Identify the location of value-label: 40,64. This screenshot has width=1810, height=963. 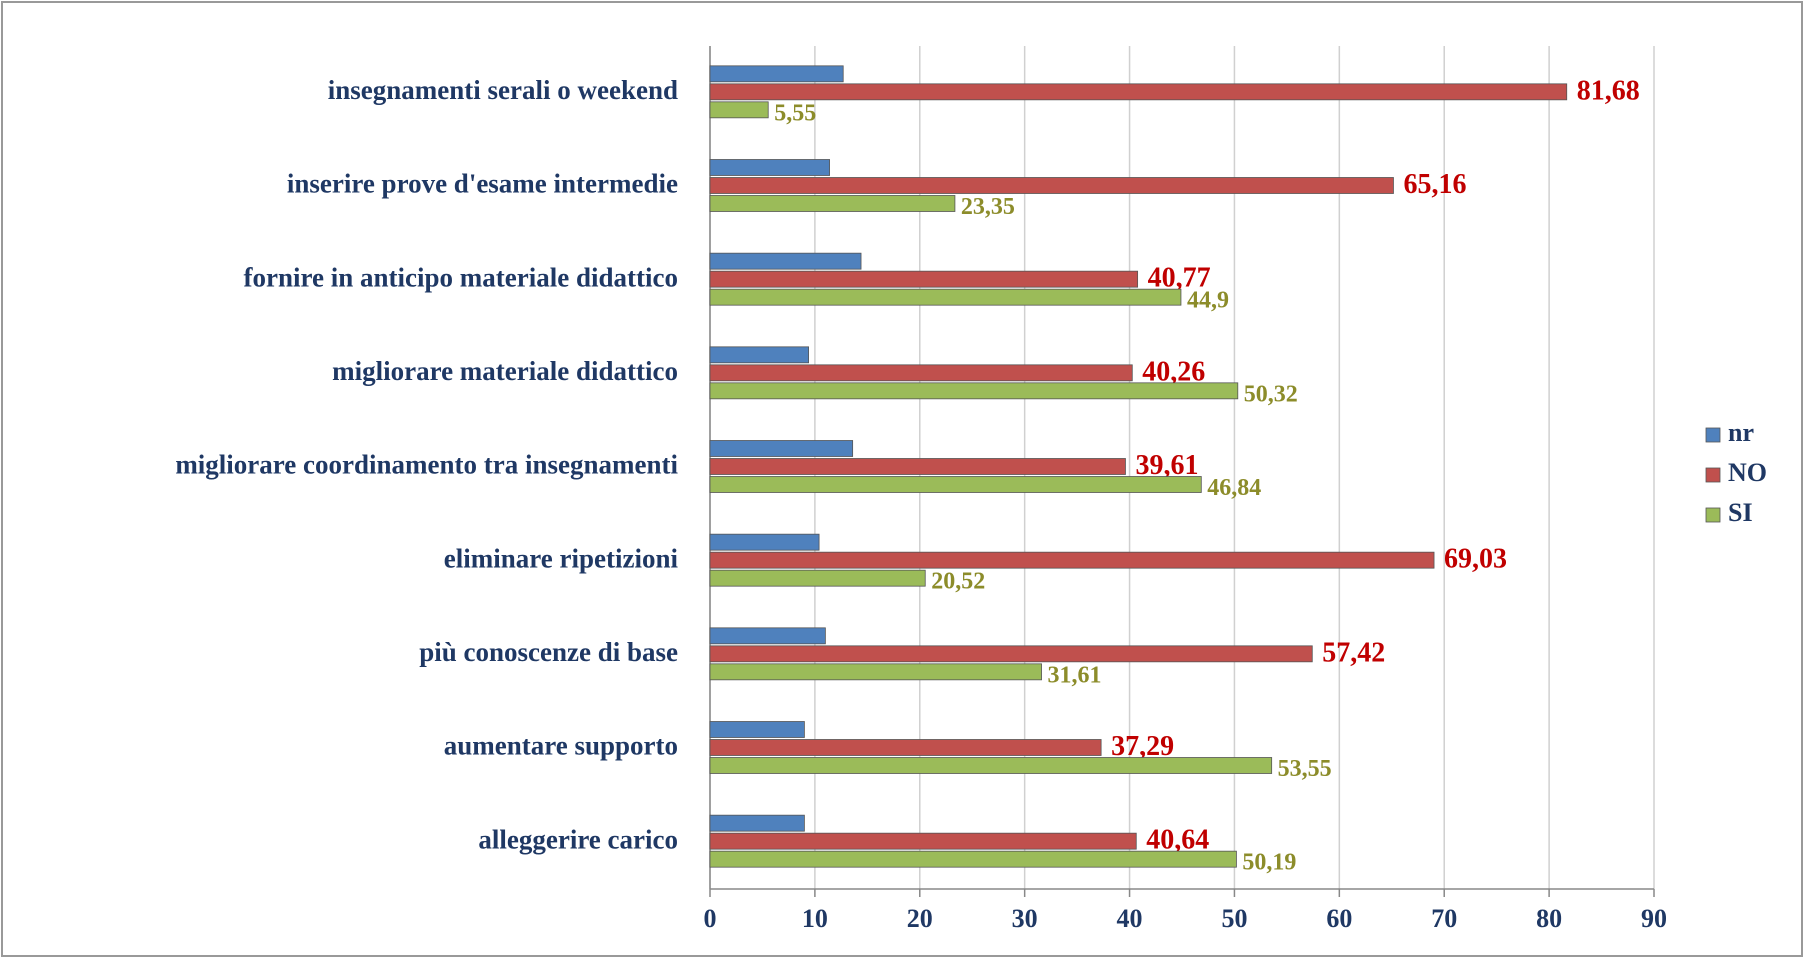
(1177, 840).